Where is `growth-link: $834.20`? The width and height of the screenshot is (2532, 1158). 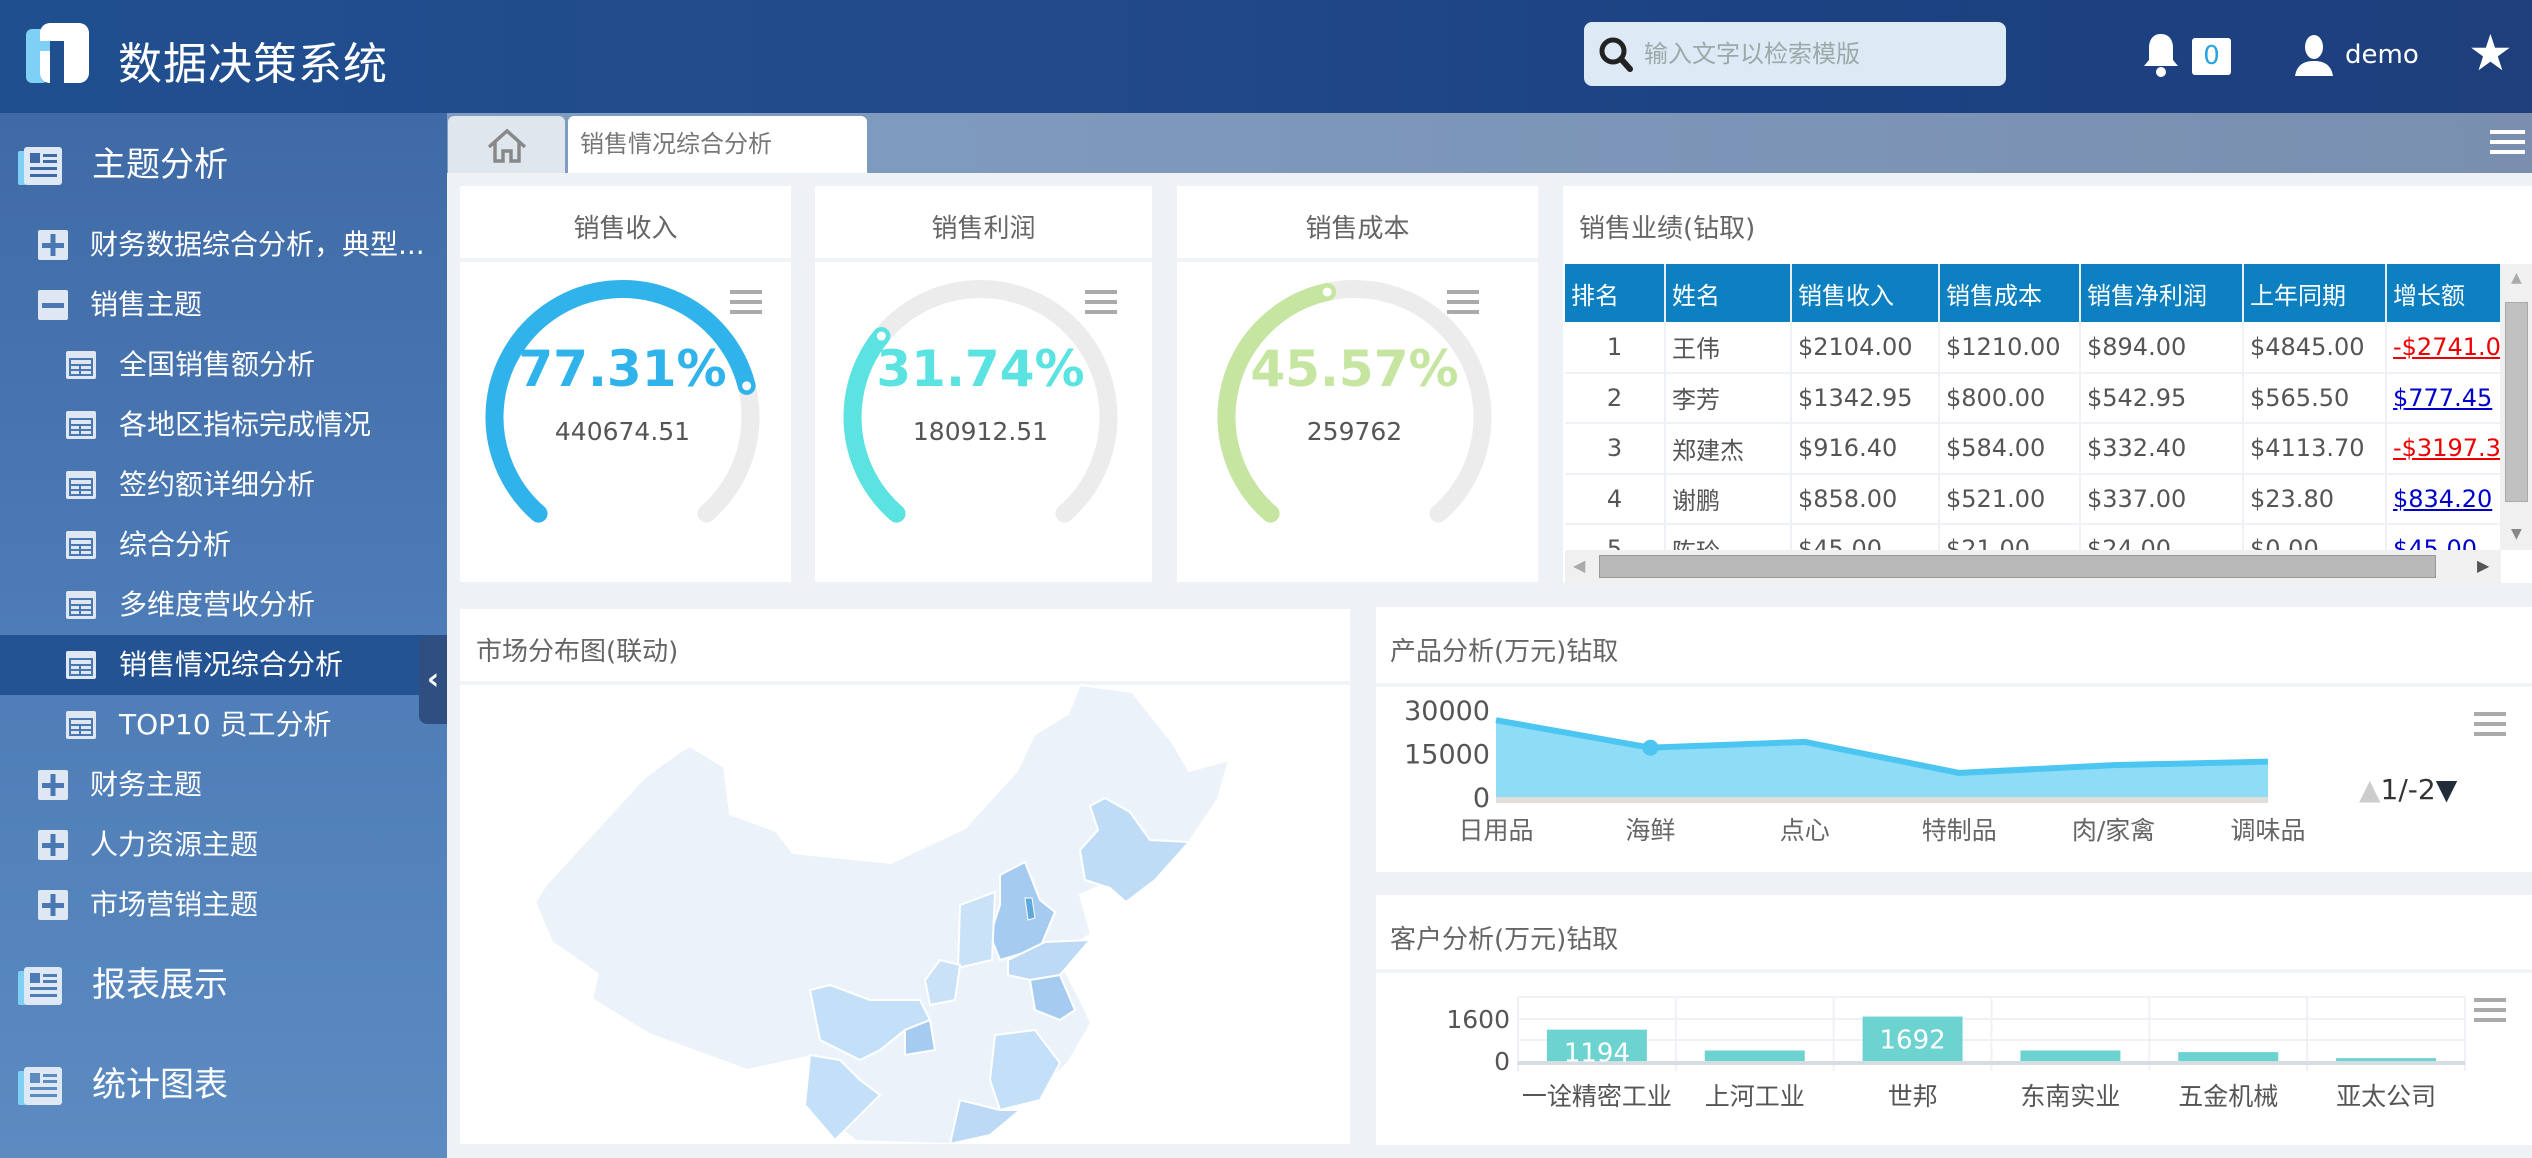
growth-link: $834.20 is located at coordinates (2443, 498).